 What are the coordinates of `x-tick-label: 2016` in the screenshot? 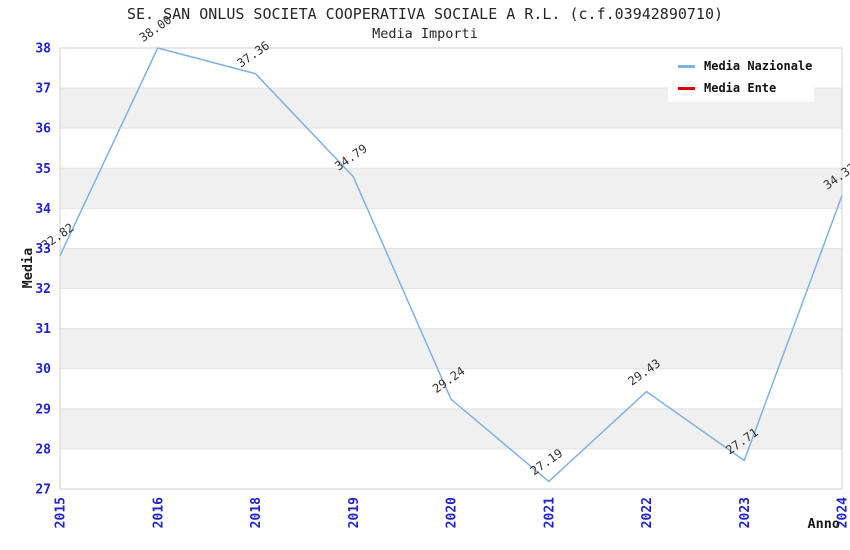 It's located at (158, 512).